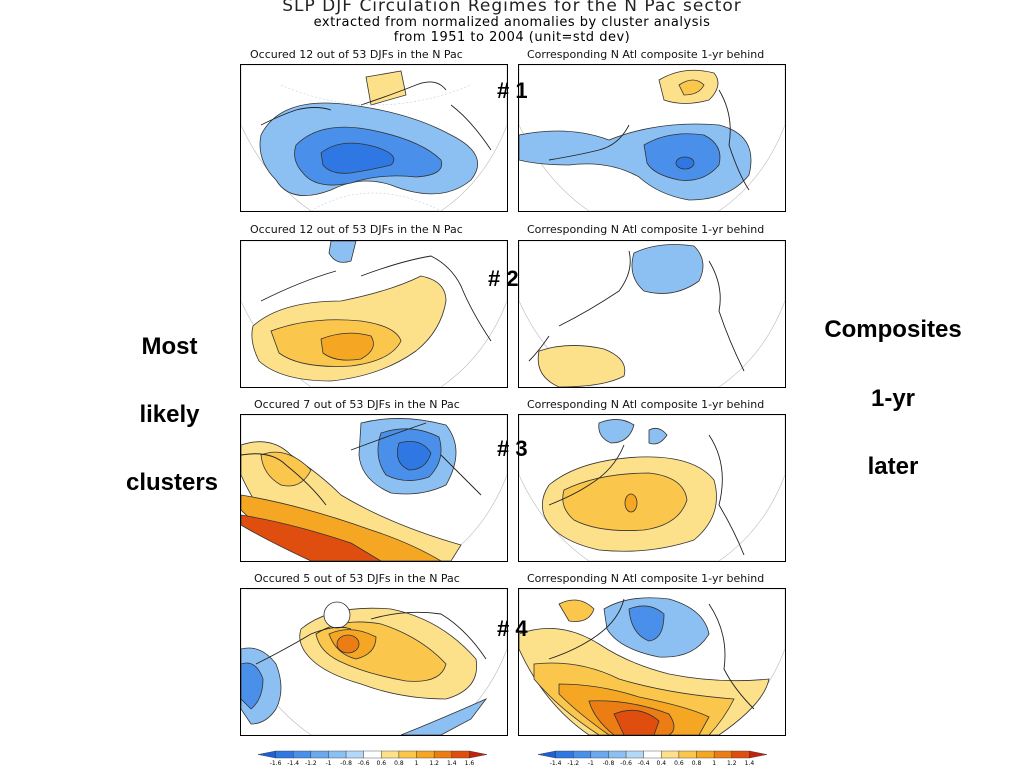  I want to click on cluster-label-2: # 2, so click(503, 278).